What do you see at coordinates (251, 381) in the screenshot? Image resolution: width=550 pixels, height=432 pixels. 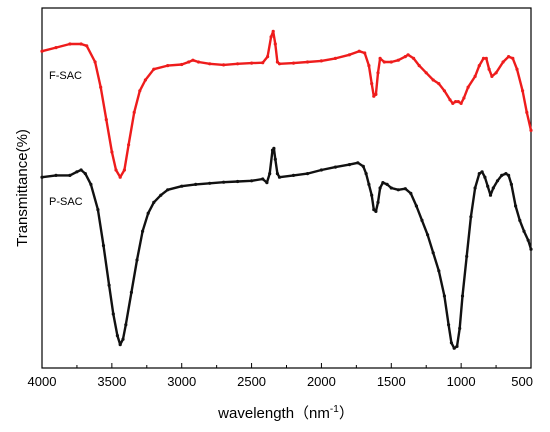 I see `x-tick-label: 2500` at bounding box center [251, 381].